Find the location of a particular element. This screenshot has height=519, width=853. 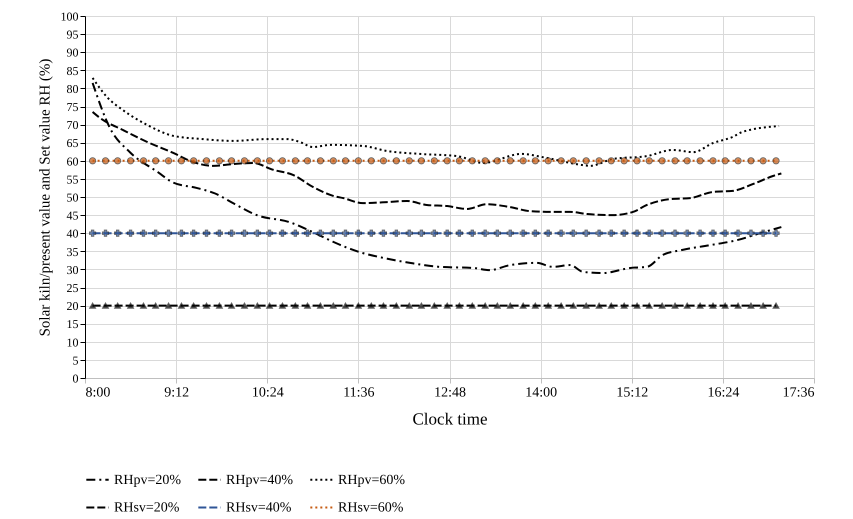

x-tick-label: 10:24 is located at coordinates (268, 393).